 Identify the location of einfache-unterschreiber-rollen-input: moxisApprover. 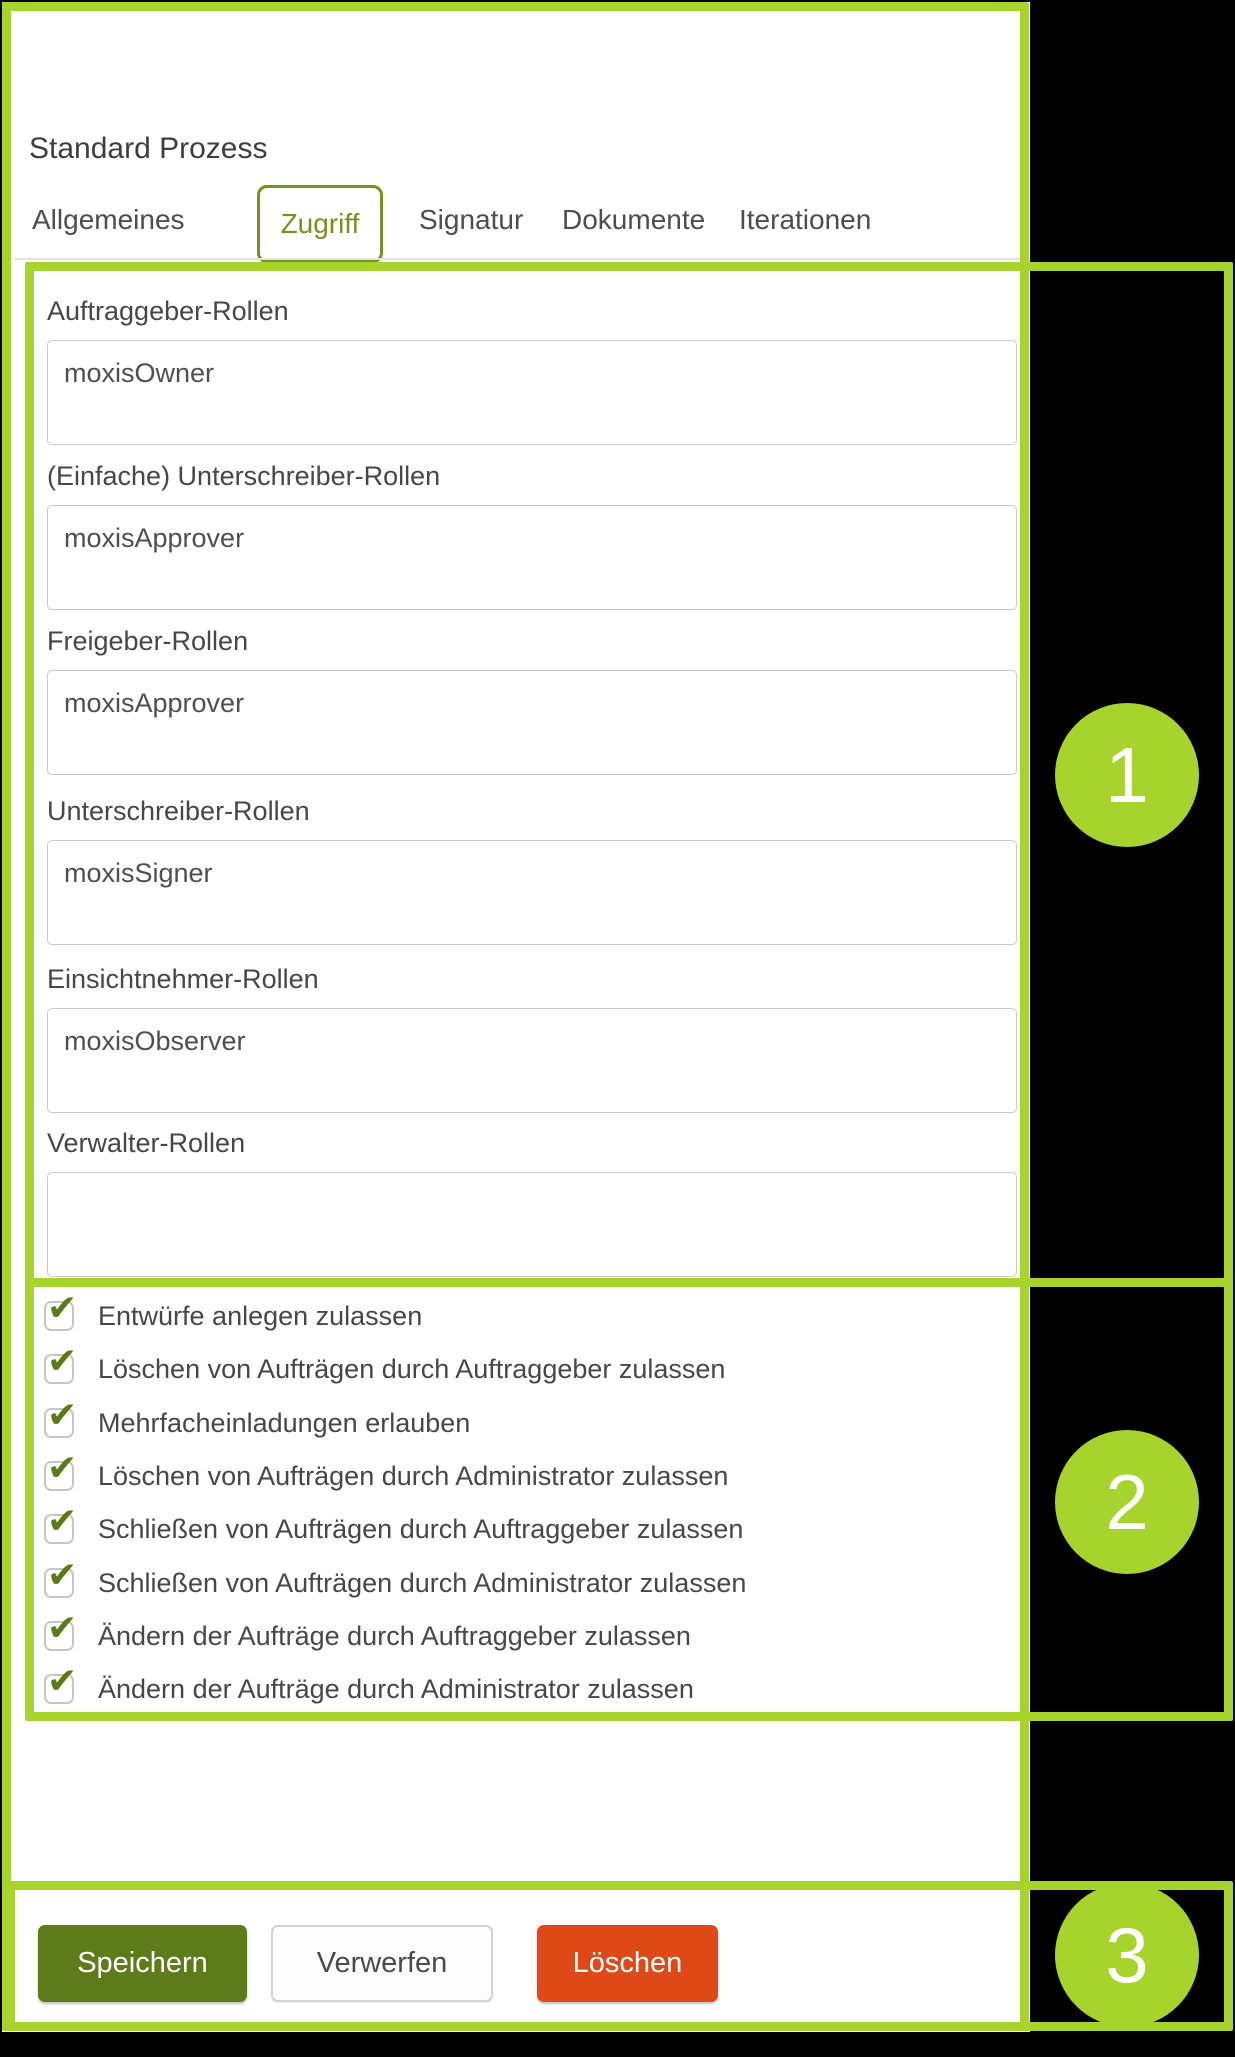
(532, 557).